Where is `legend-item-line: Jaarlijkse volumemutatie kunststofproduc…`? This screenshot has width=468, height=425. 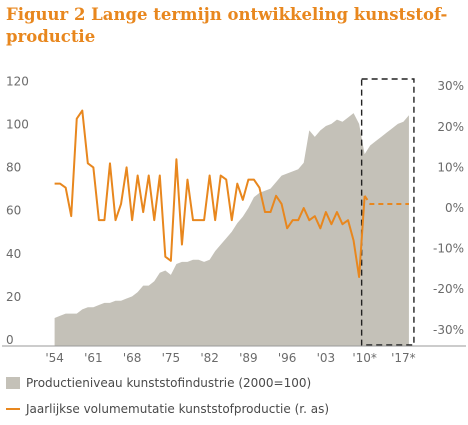 legend-item-line: Jaarlijkse volumemutatie kunststofproduc… is located at coordinates (167, 409).